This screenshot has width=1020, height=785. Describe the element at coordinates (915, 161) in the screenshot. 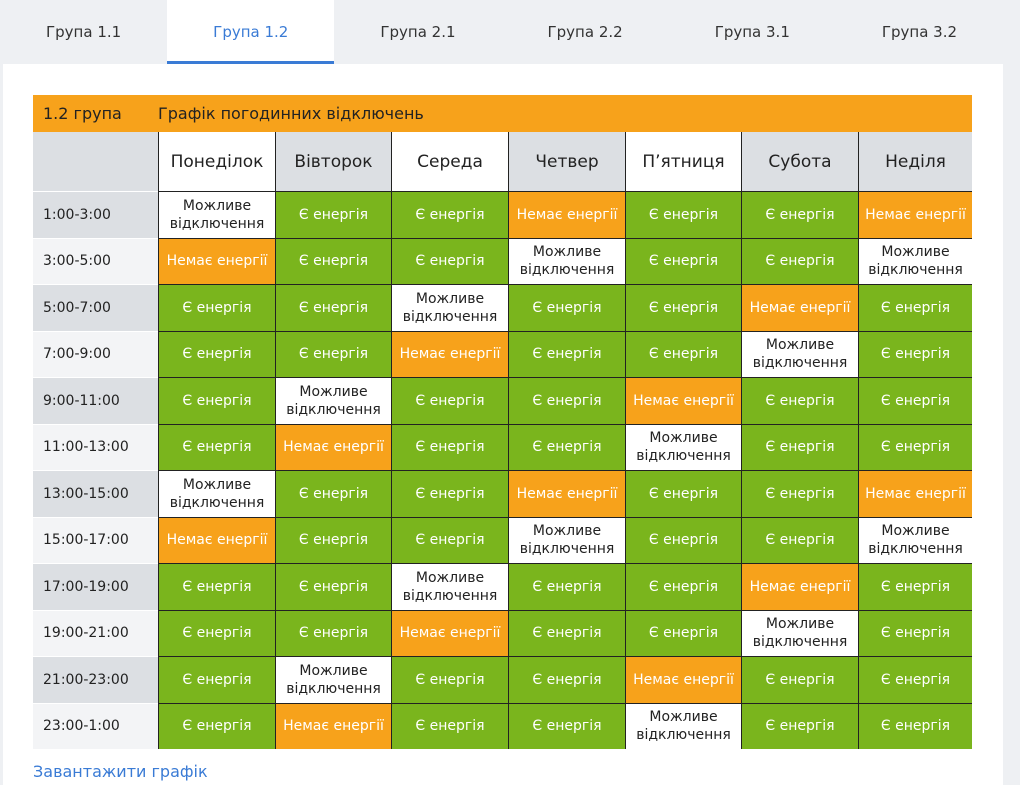

I see `day-header: Неділя` at that location.